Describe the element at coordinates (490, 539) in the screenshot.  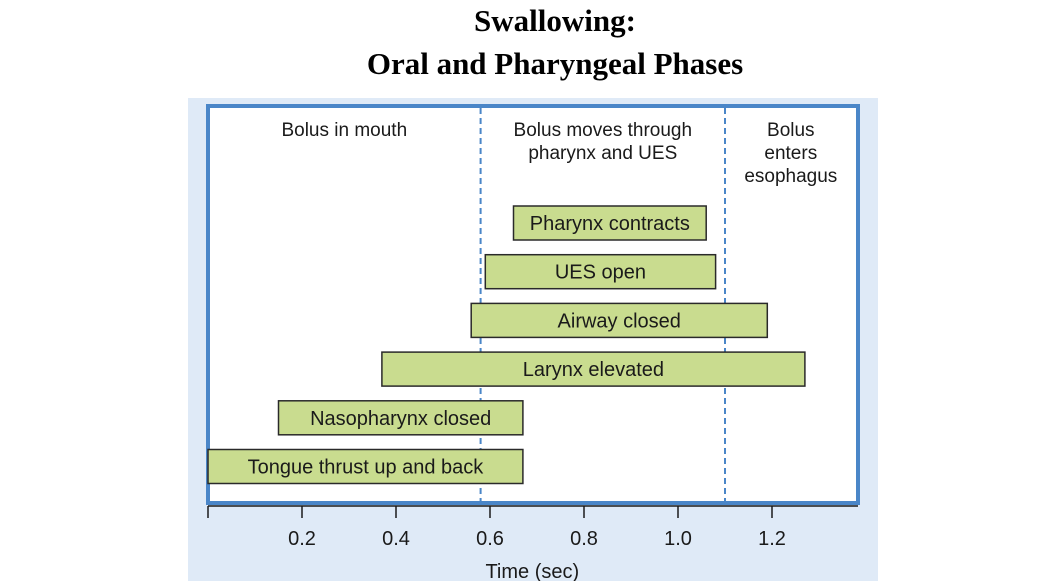
I see `x-tick-label-3: 0.6` at that location.